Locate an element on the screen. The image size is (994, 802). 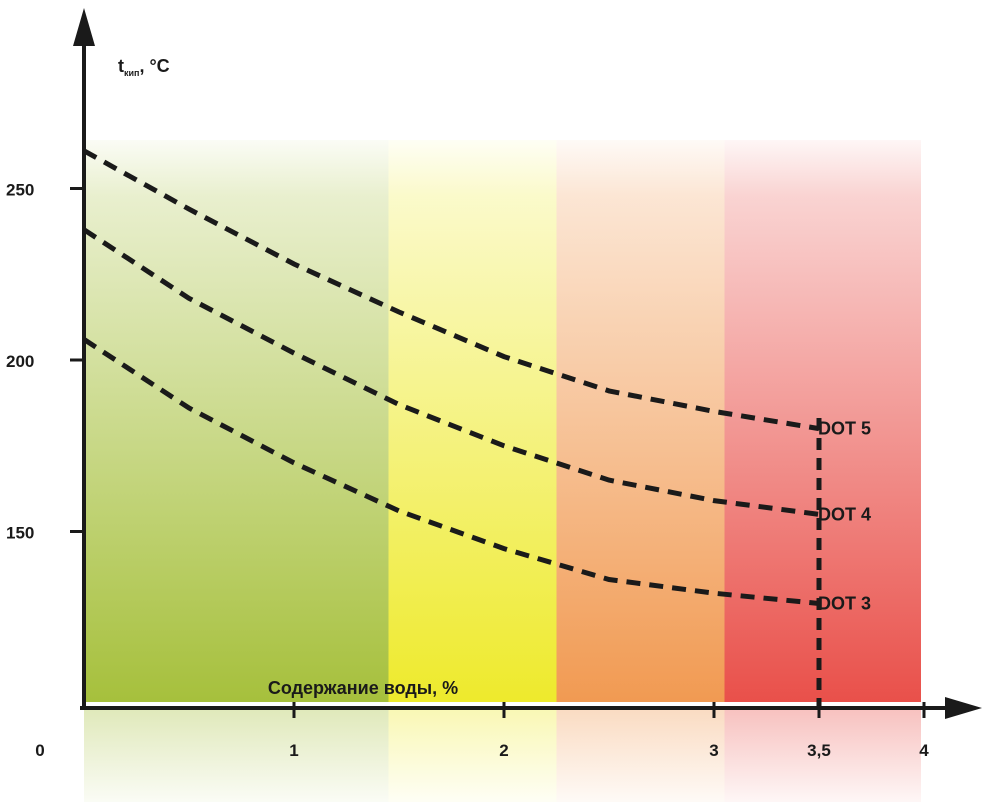
x-tick-label: 3 is located at coordinates (713, 750).